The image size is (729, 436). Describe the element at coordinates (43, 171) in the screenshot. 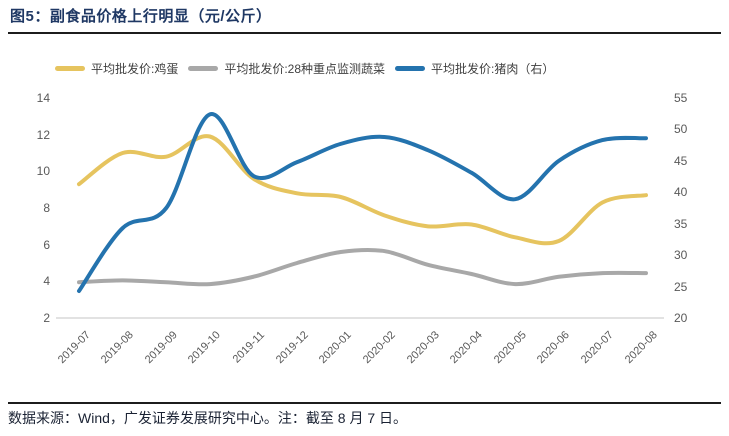

I see `y-axis-left-tick: 10` at that location.